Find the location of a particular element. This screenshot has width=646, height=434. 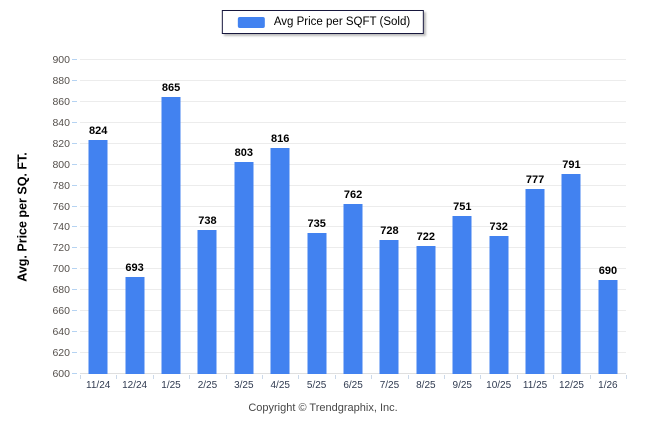

bar-value-label: 728 is located at coordinates (389, 231).